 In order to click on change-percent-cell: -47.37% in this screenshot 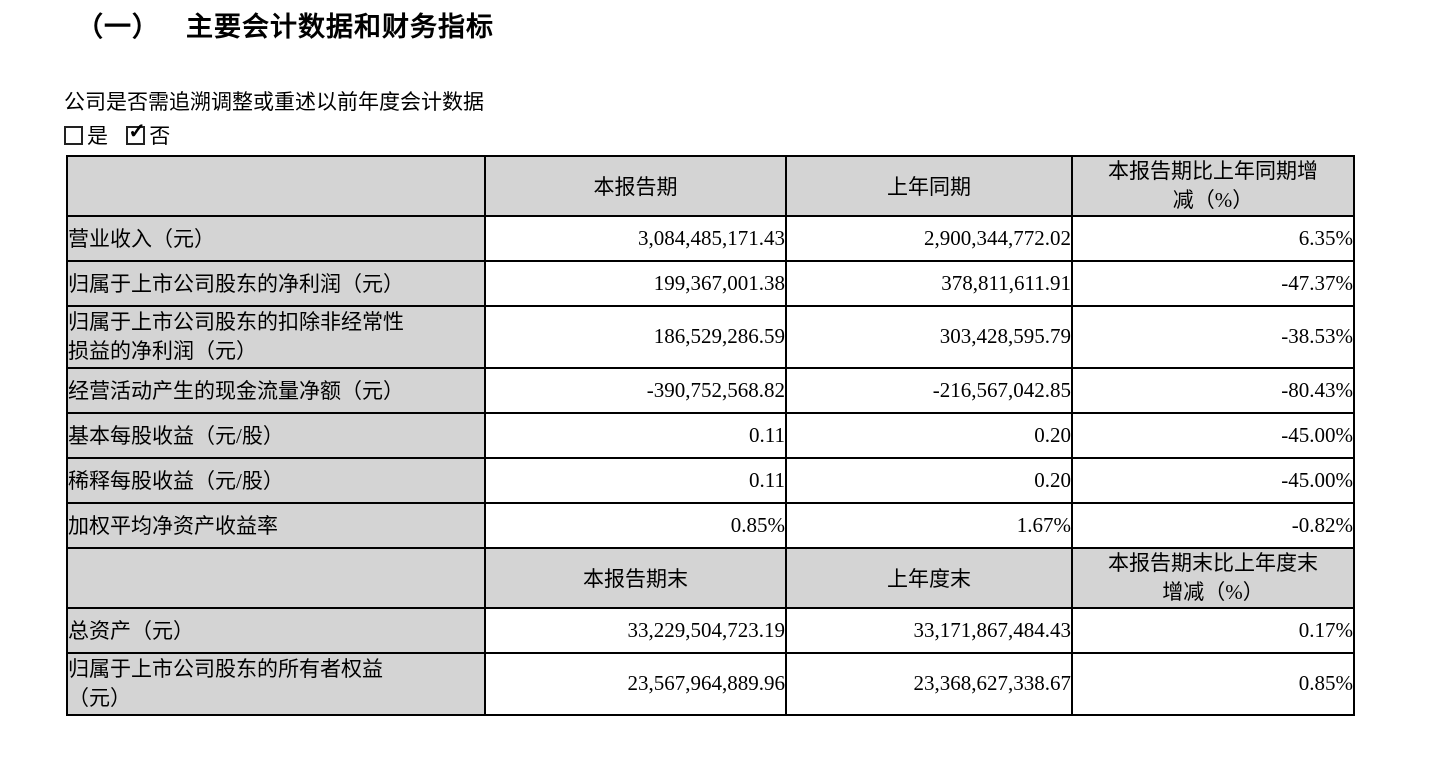, I will do `click(1213, 283)`.